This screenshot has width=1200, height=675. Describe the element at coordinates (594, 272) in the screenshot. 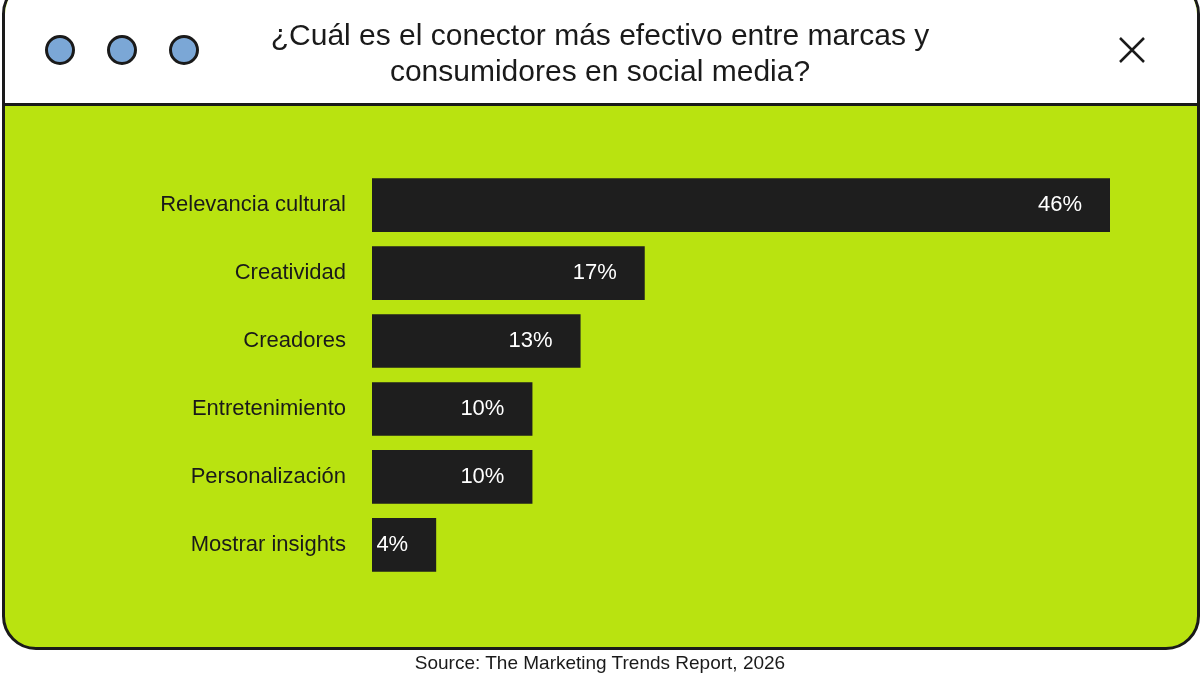

I see `data-label: 17%` at that location.